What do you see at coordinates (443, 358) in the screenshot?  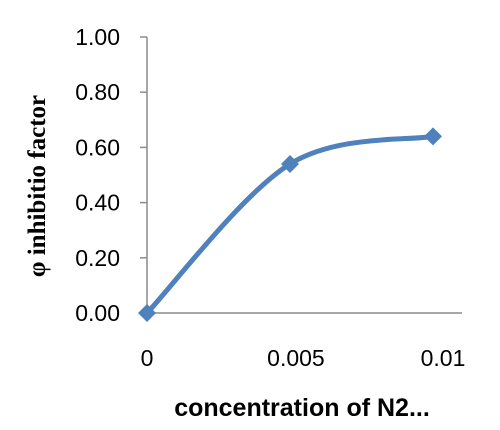 I see `x-tick-label: 0.01` at bounding box center [443, 358].